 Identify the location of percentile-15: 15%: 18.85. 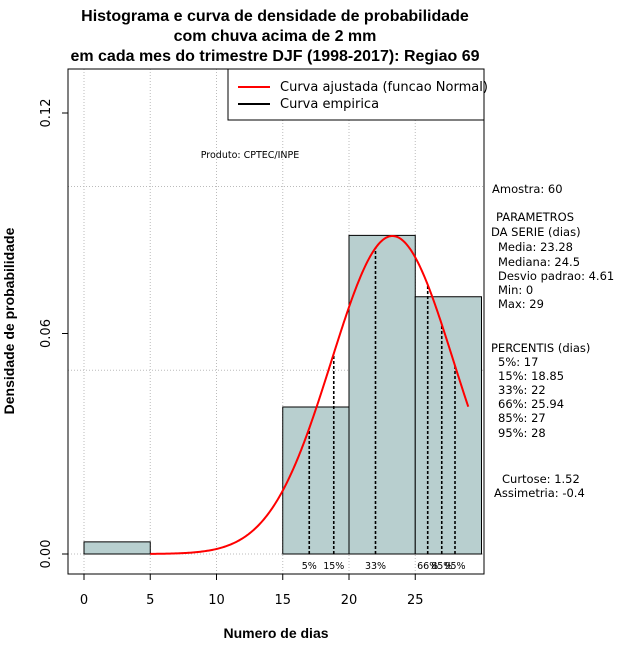
(531, 376).